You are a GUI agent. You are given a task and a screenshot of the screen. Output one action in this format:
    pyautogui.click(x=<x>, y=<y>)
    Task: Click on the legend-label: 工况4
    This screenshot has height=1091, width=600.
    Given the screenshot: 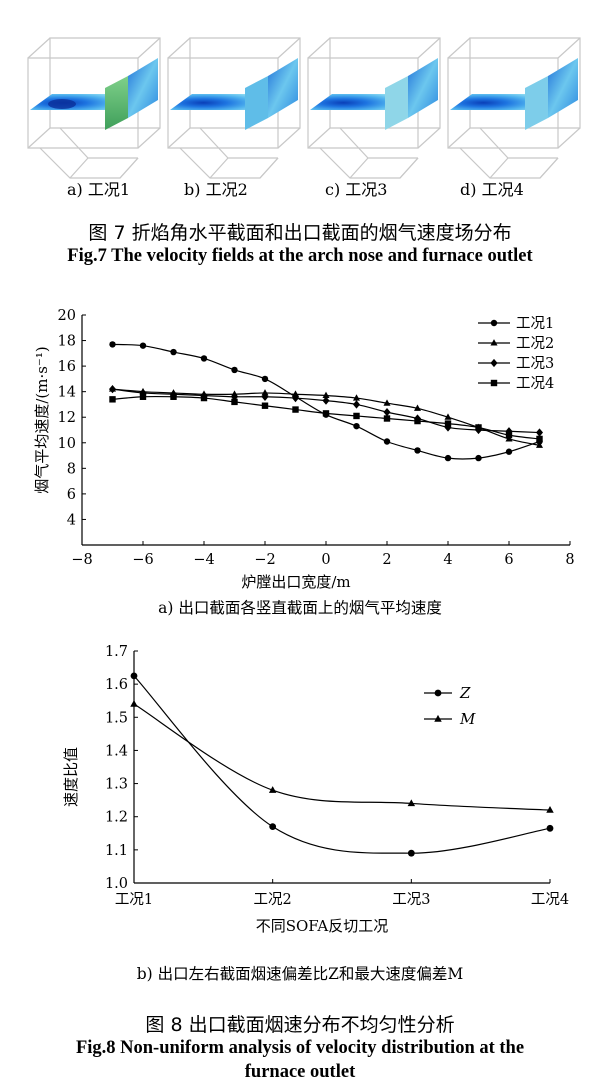 What is the action you would take?
    pyautogui.click(x=535, y=383)
    